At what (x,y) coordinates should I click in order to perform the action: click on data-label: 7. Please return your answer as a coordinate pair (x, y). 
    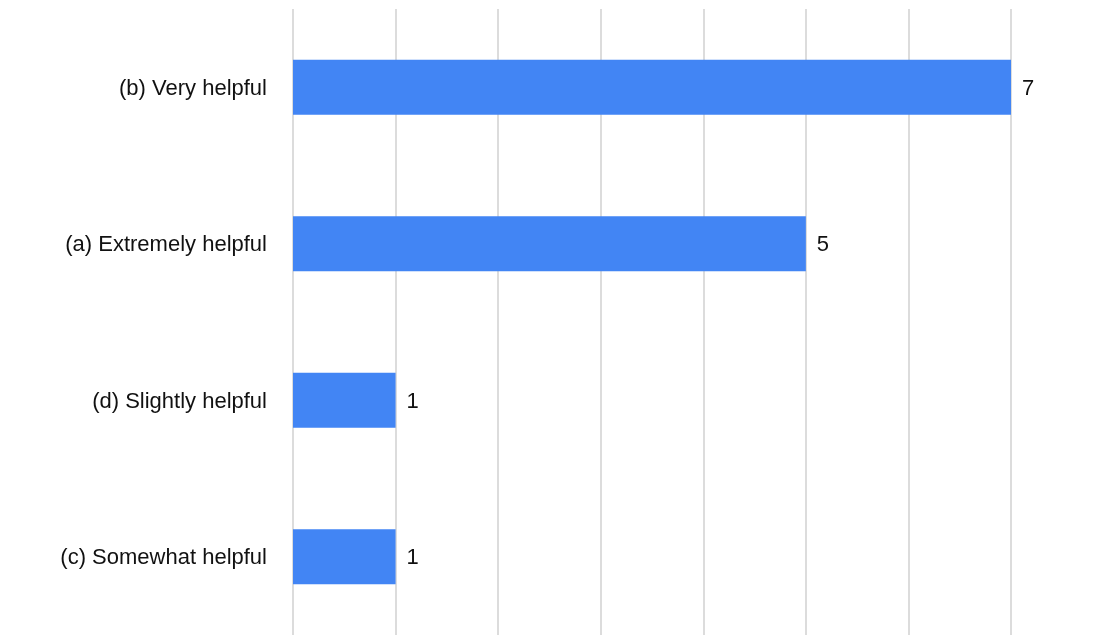
    Looking at the image, I should click on (1028, 87).